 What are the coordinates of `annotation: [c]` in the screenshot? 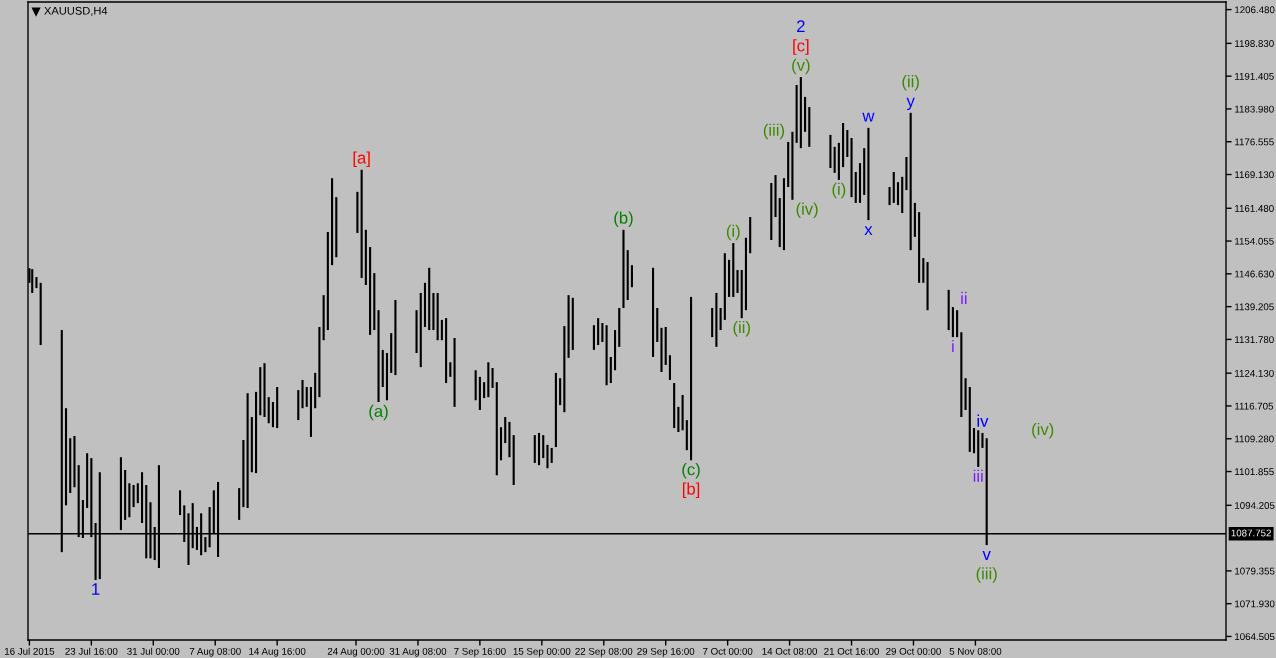 It's located at (801, 47).